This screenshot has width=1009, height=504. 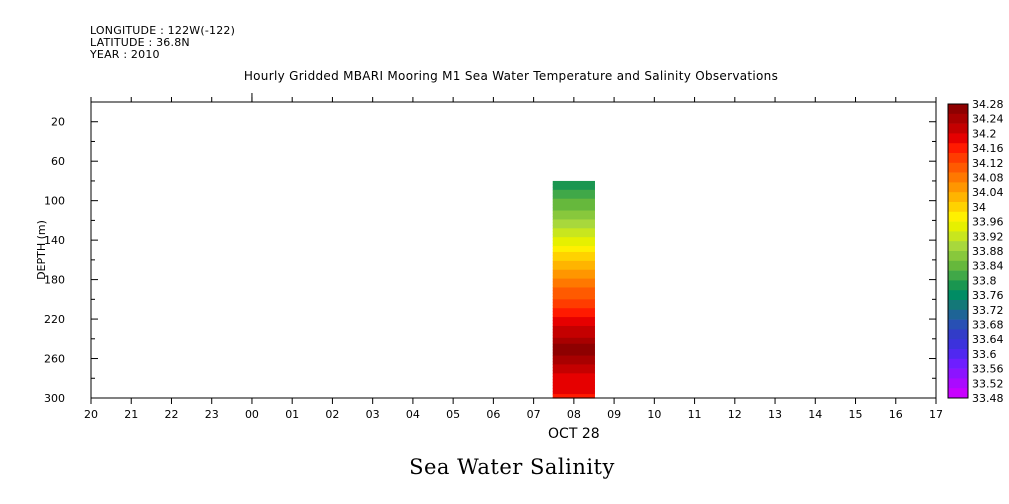 What do you see at coordinates (936, 414) in the screenshot?
I see `x-tick-label: 17` at bounding box center [936, 414].